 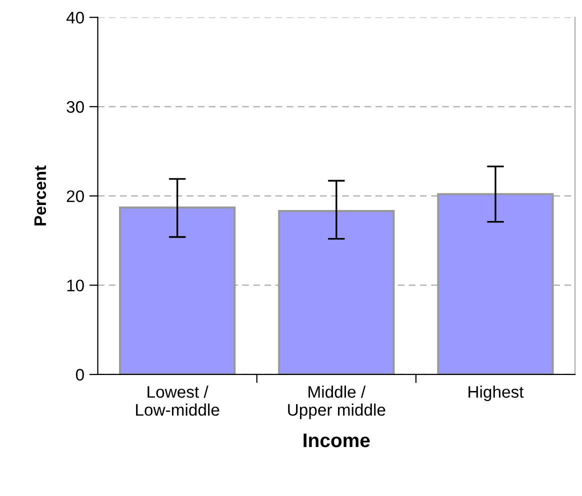 What do you see at coordinates (75, 107) in the screenshot?
I see `y-tick-label: 30` at bounding box center [75, 107].